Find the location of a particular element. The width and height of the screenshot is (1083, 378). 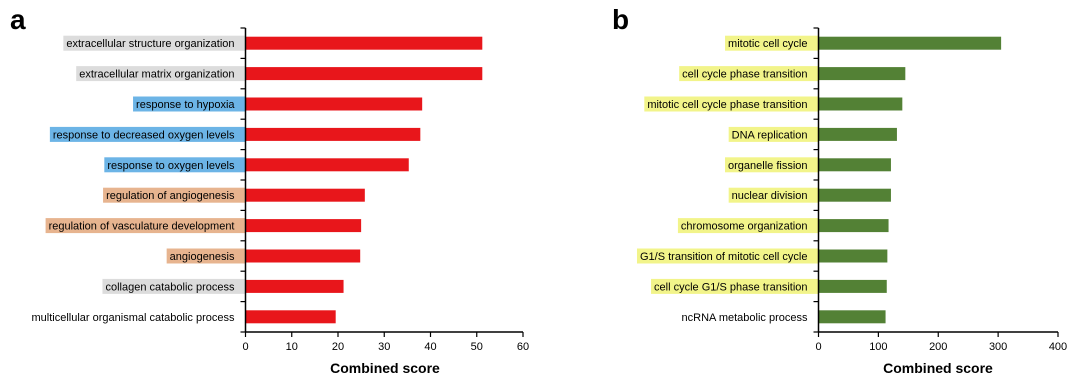

category-label: organelle fission is located at coordinates (768, 166).